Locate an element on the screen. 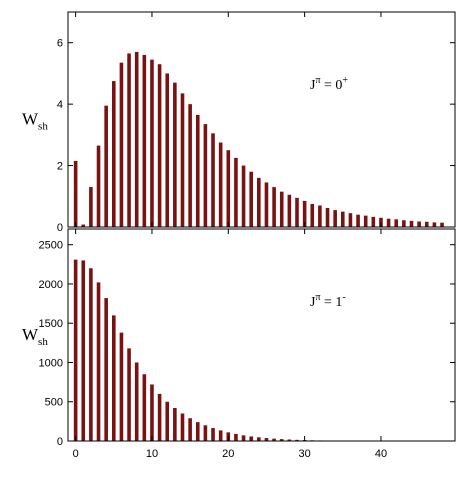 The image size is (474, 479). x-tick-label: 40 is located at coordinates (381, 454).